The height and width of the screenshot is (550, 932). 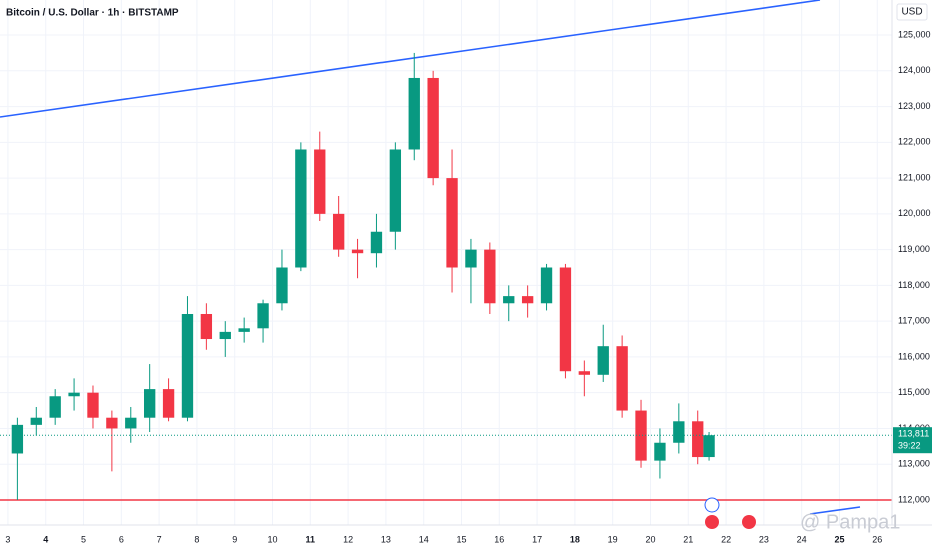 What do you see at coordinates (92, 13) in the screenshot?
I see `chart-title: Bitcoin / U.S. Dollar · 1h · BITSTAMP` at bounding box center [92, 13].